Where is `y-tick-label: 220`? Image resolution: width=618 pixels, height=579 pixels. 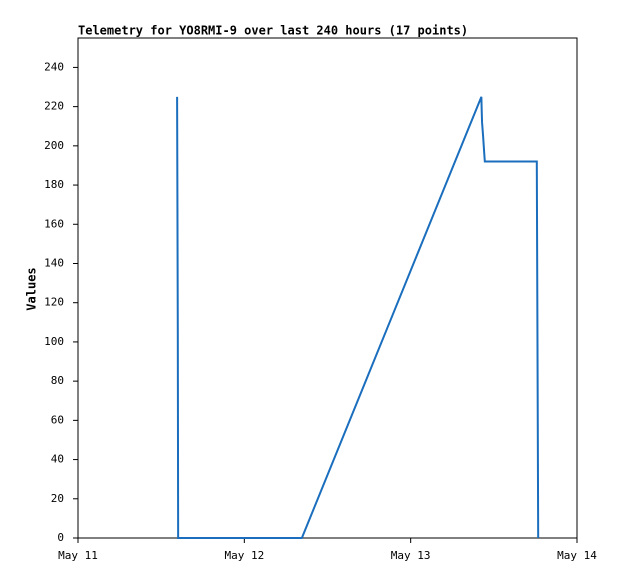
y-tick-label: 220 is located at coordinates (54, 106).